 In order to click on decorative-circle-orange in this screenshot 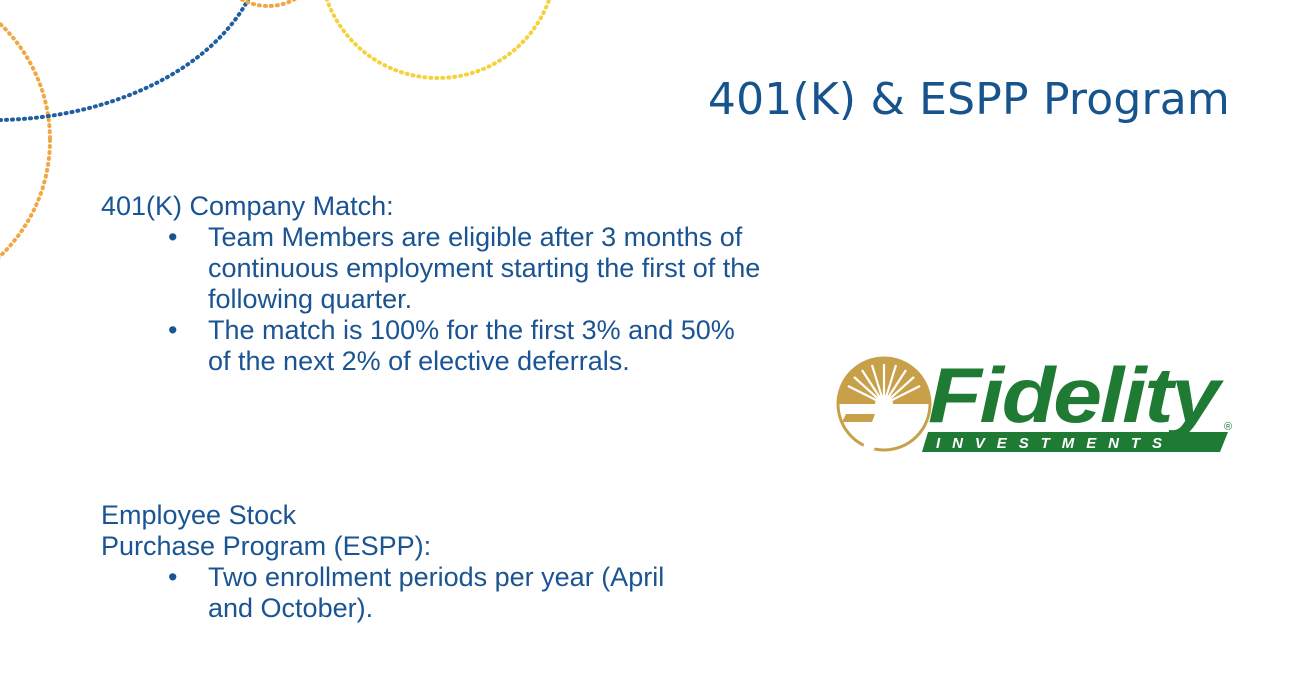, I will do `click(26, 140)`.